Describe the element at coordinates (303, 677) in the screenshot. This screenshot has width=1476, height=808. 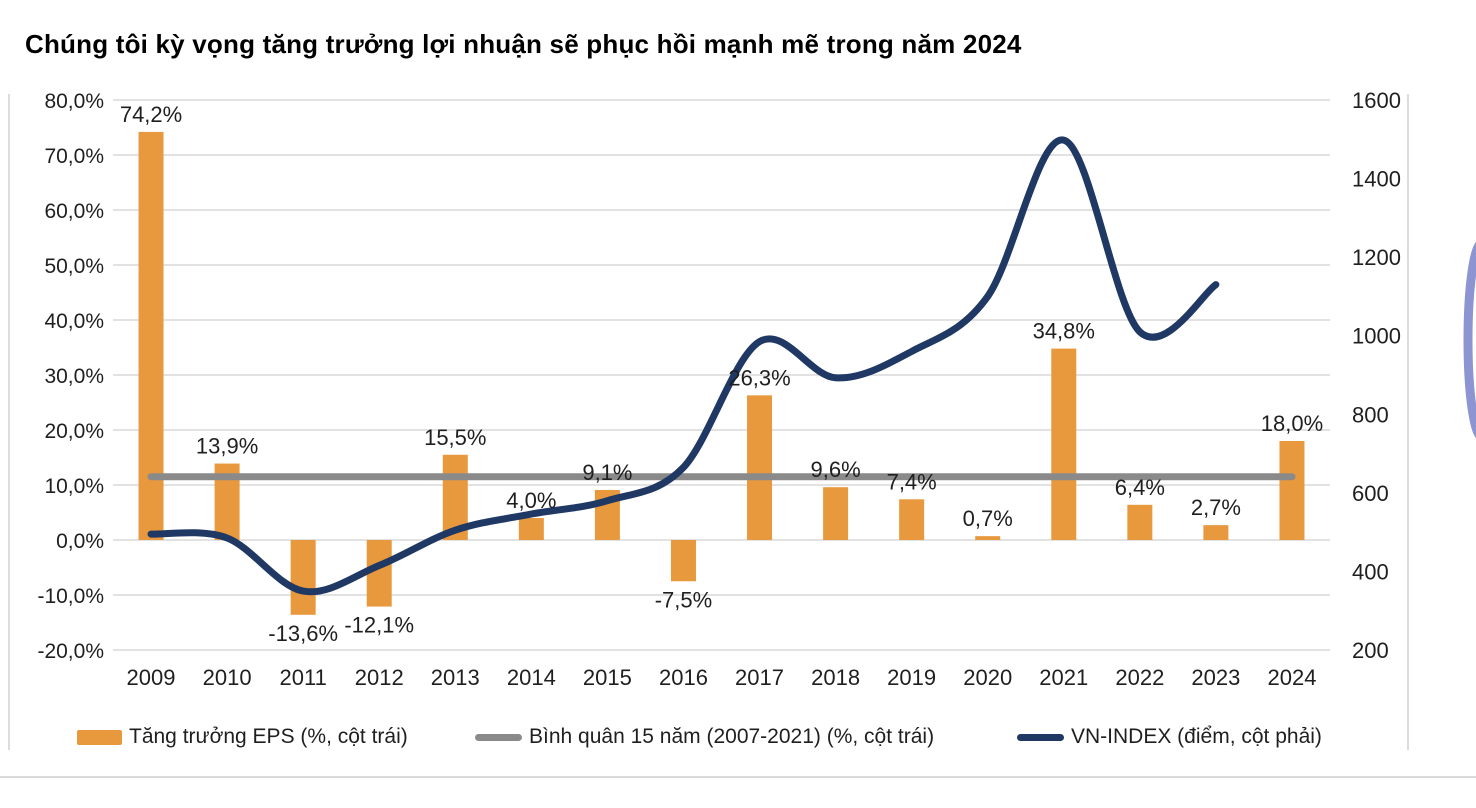
I see `x-axis-tick: 2011` at that location.